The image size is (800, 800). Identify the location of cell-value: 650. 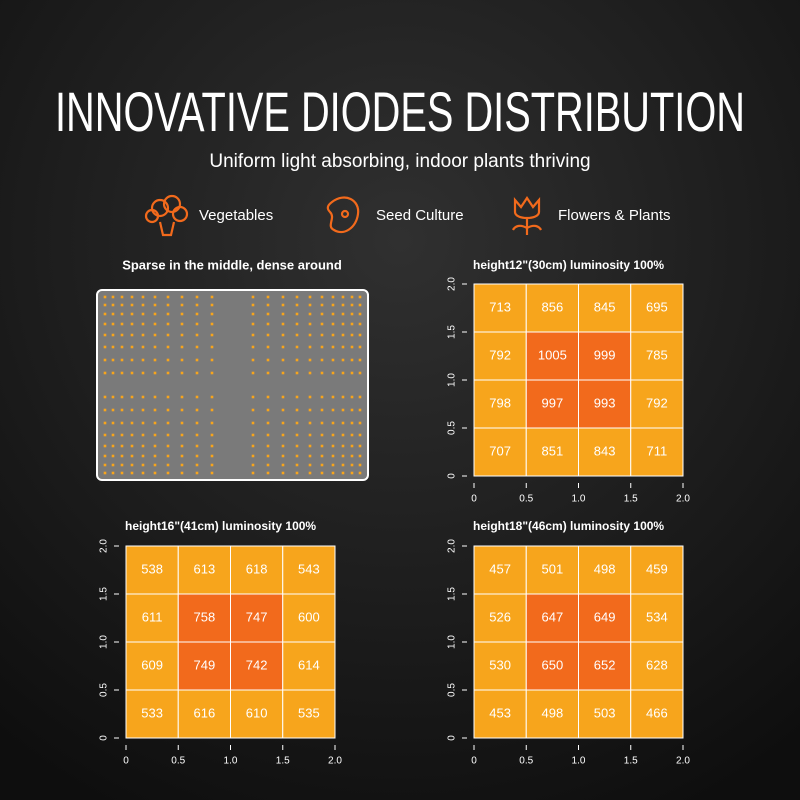
(553, 664).